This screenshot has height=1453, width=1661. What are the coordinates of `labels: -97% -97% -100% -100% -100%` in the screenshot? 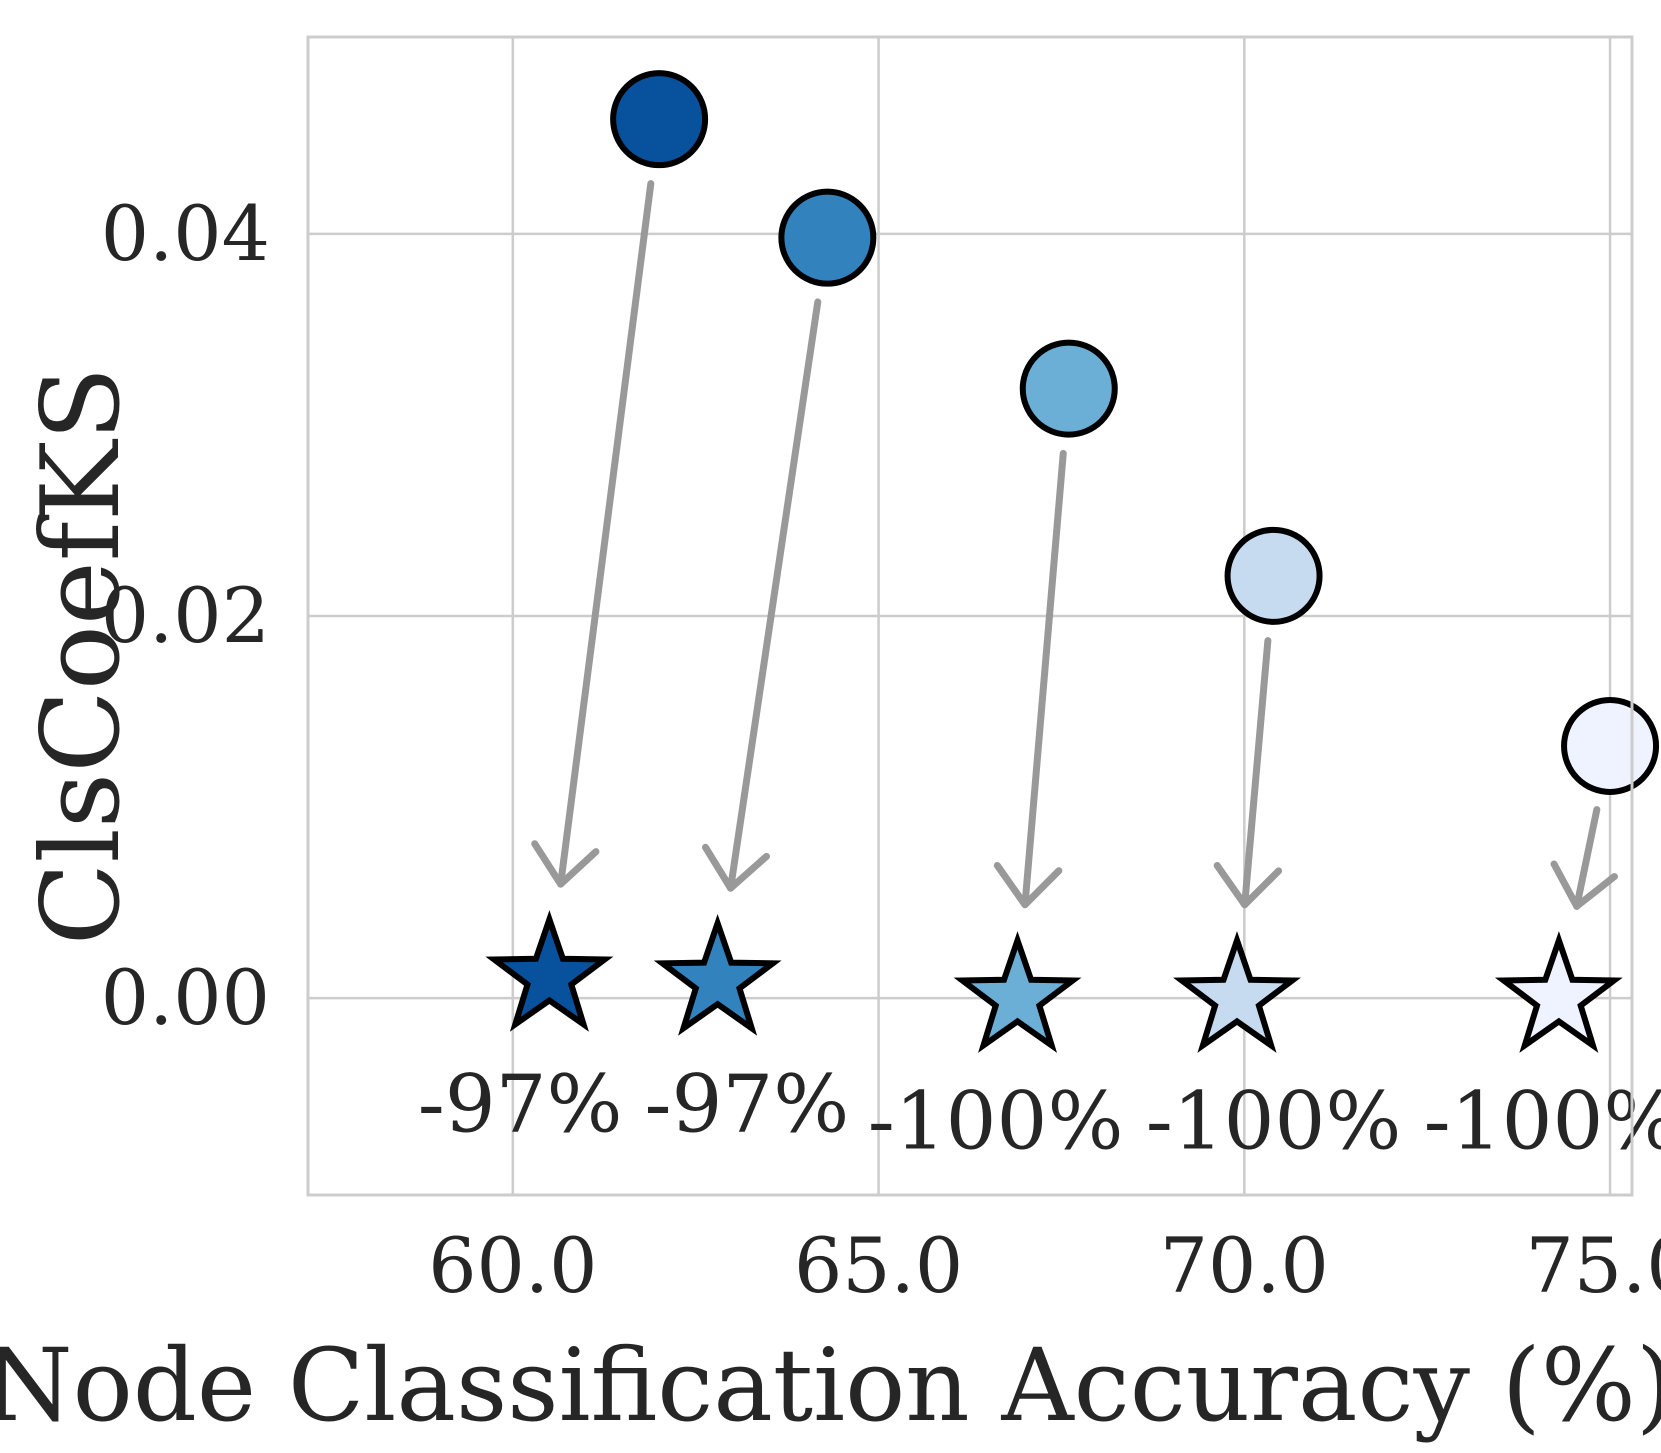 It's located at (1039, 1112).